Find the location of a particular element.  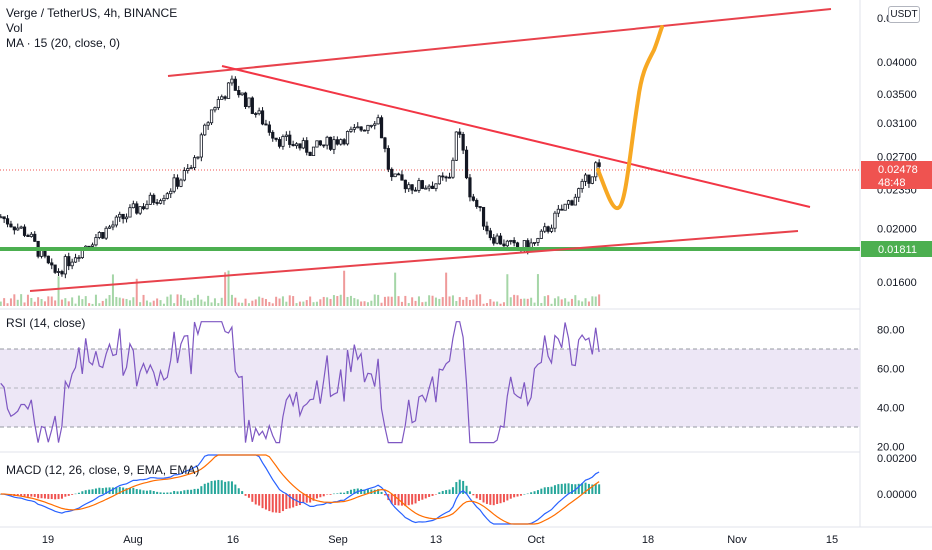

rsi-tick-label: 20.00 is located at coordinates (891, 448).